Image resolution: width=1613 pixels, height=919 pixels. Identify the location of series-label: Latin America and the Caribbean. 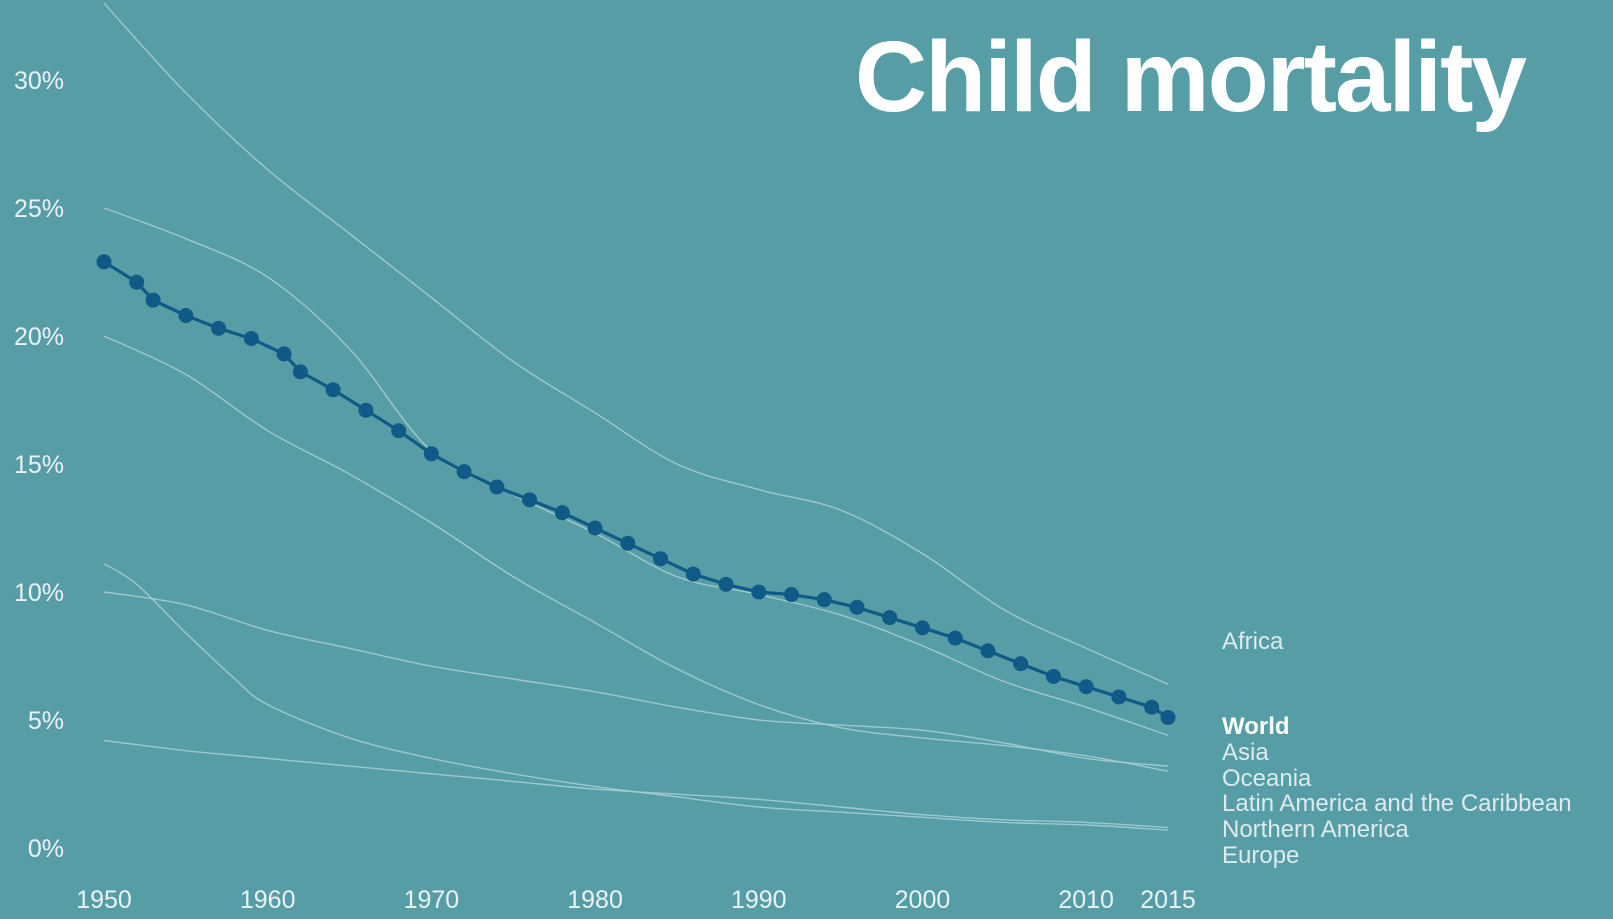
(1397, 803).